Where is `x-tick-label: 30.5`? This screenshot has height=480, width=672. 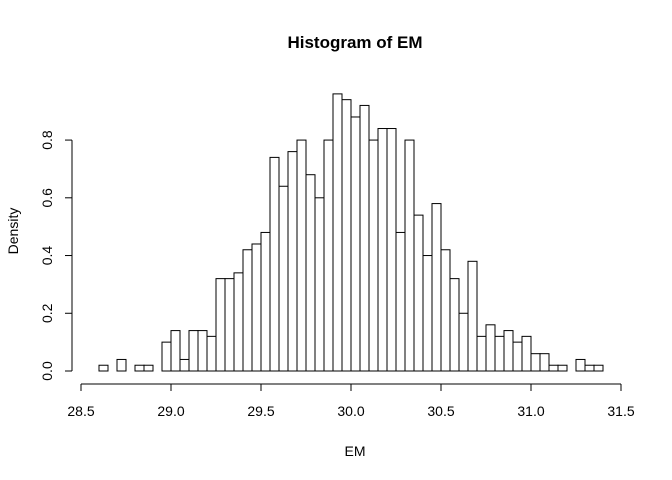
x-tick-label: 30.5 is located at coordinates (440, 411).